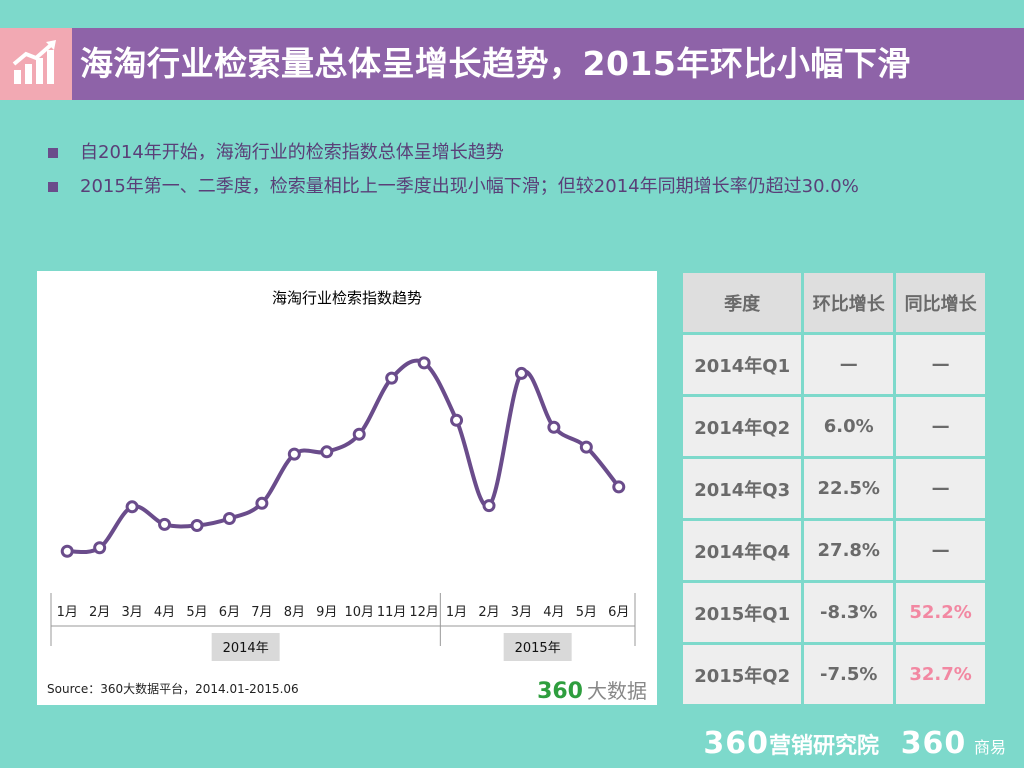 The height and width of the screenshot is (768, 1024). What do you see at coordinates (940, 674) in the screenshot?
I see `table-cell: 32.7%` at bounding box center [940, 674].